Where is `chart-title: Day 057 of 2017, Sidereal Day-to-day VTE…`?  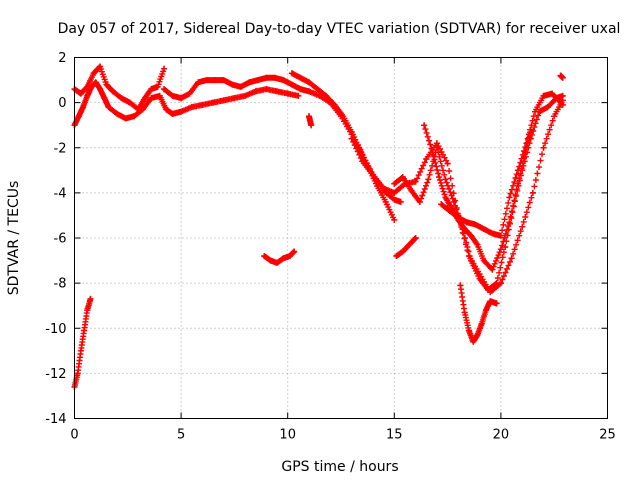 chart-title: Day 057 of 2017, Sidereal Day-to-day VTE… is located at coordinates (339, 29).